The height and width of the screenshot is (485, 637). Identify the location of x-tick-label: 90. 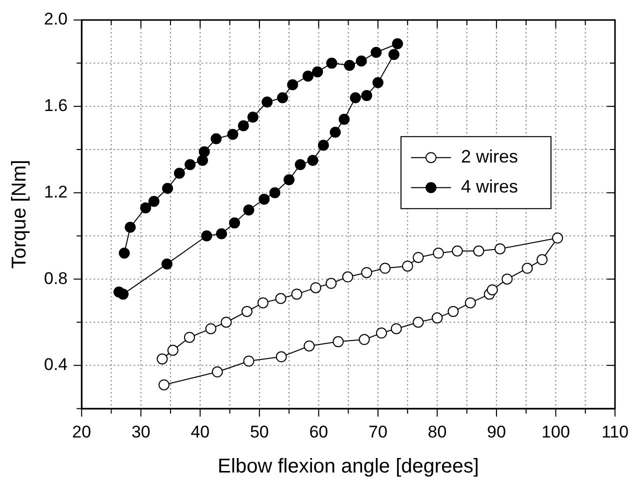
(496, 432).